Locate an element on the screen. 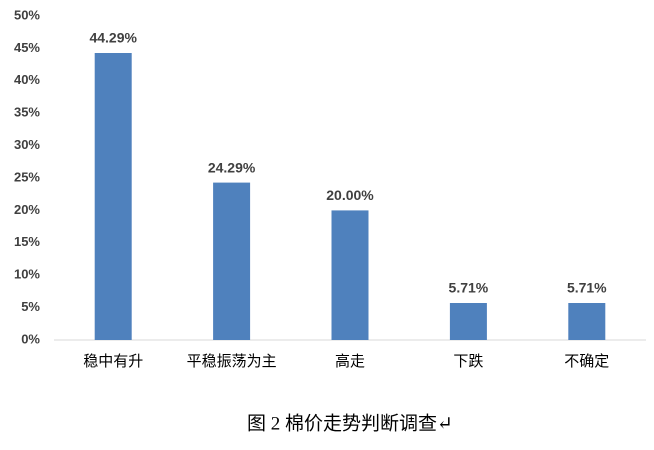 This screenshot has width=654, height=450. data-label: 24.29% is located at coordinates (232, 167).